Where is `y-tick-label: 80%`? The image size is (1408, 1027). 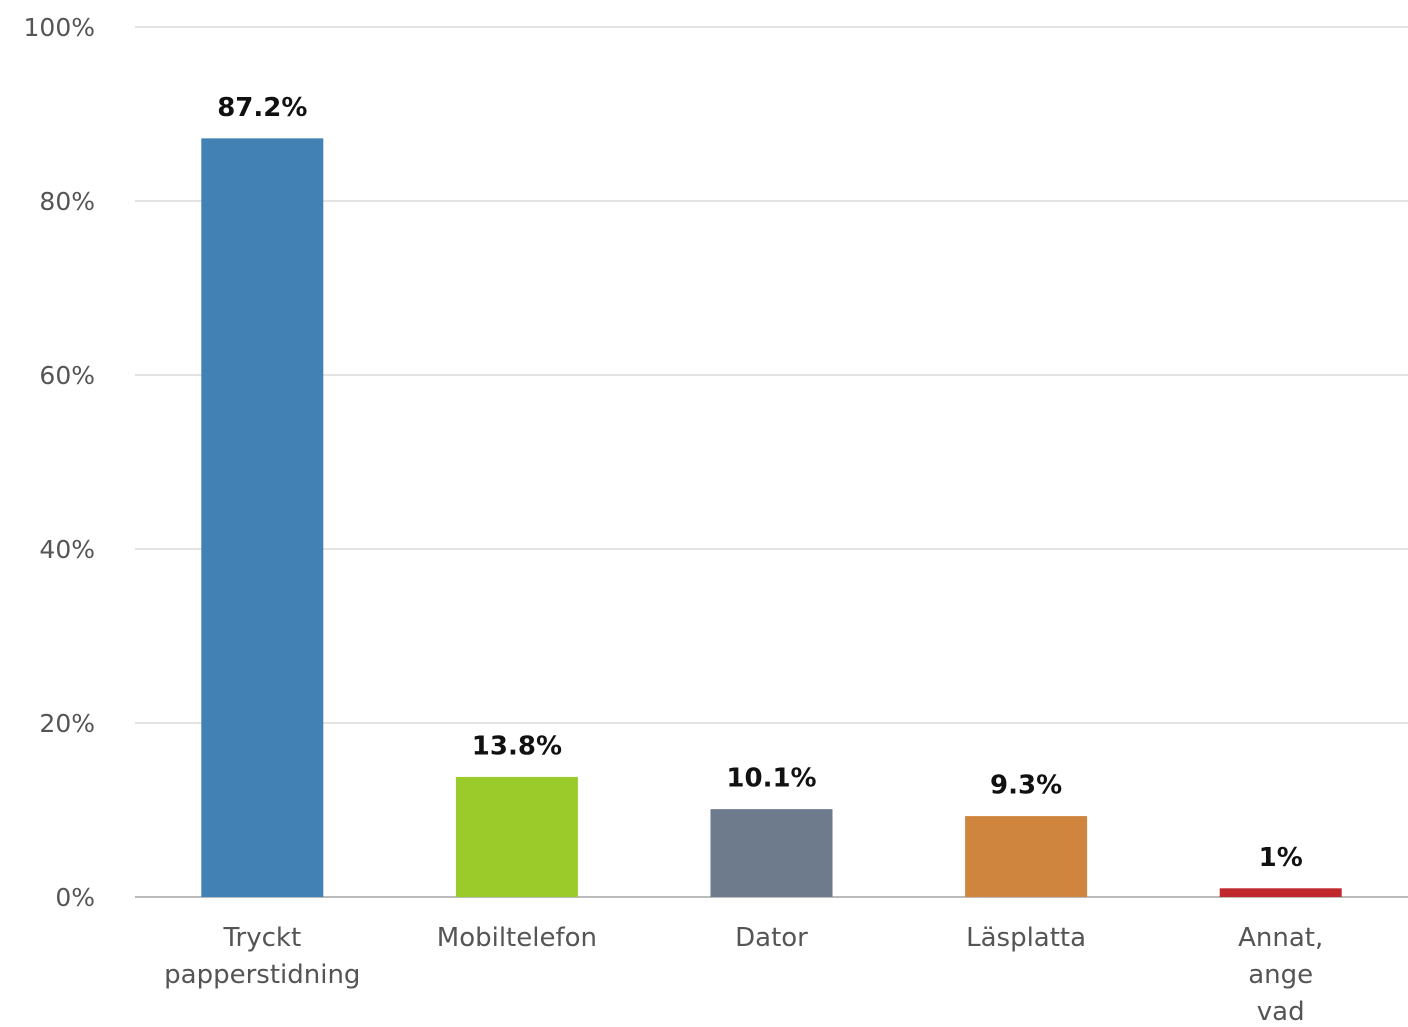 y-tick-label: 80% is located at coordinates (67, 201).